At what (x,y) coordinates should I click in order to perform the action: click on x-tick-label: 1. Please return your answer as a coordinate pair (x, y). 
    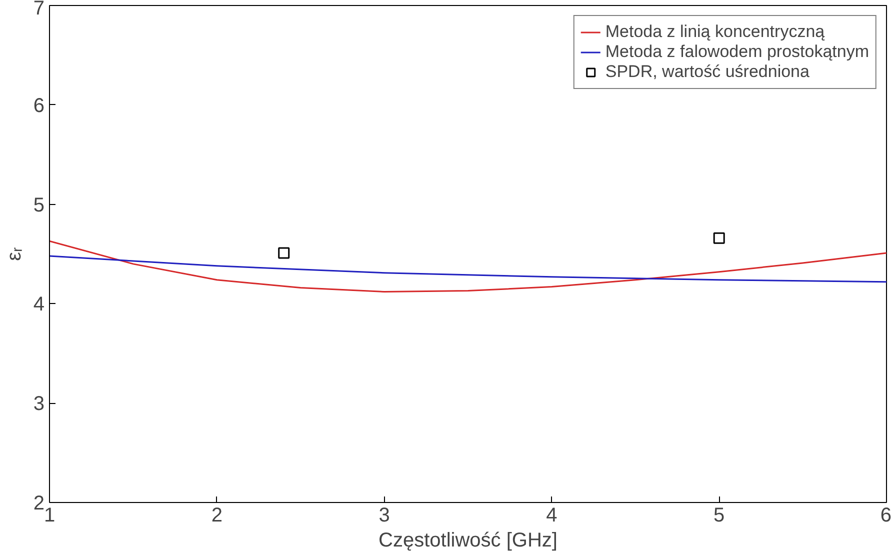
    Looking at the image, I should click on (50, 515).